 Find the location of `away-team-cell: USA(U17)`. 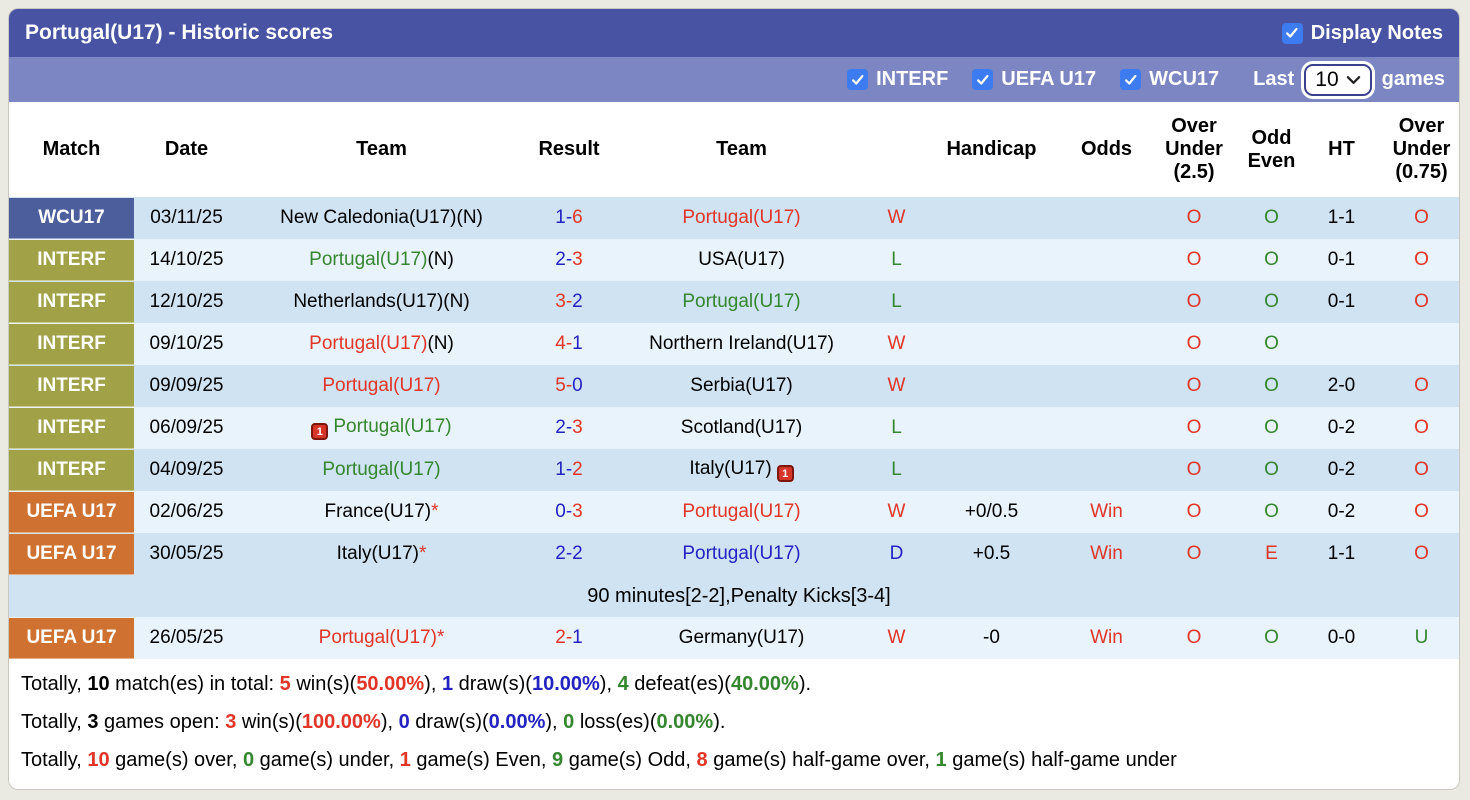

away-team-cell: USA(U17) is located at coordinates (741, 260).